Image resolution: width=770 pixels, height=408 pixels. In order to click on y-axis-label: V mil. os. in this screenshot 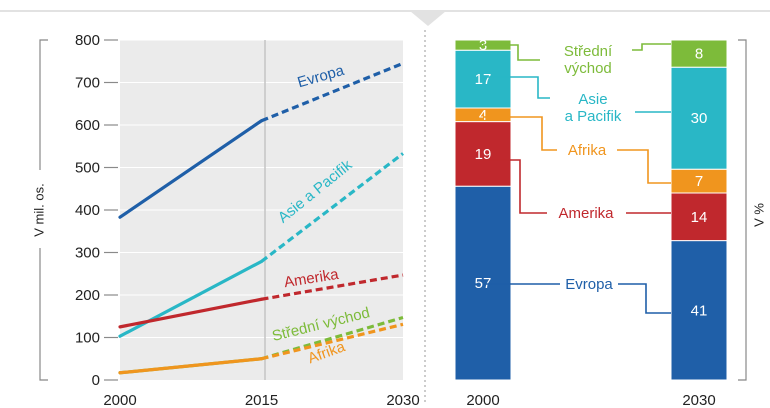, I will do `click(38, 209)`.